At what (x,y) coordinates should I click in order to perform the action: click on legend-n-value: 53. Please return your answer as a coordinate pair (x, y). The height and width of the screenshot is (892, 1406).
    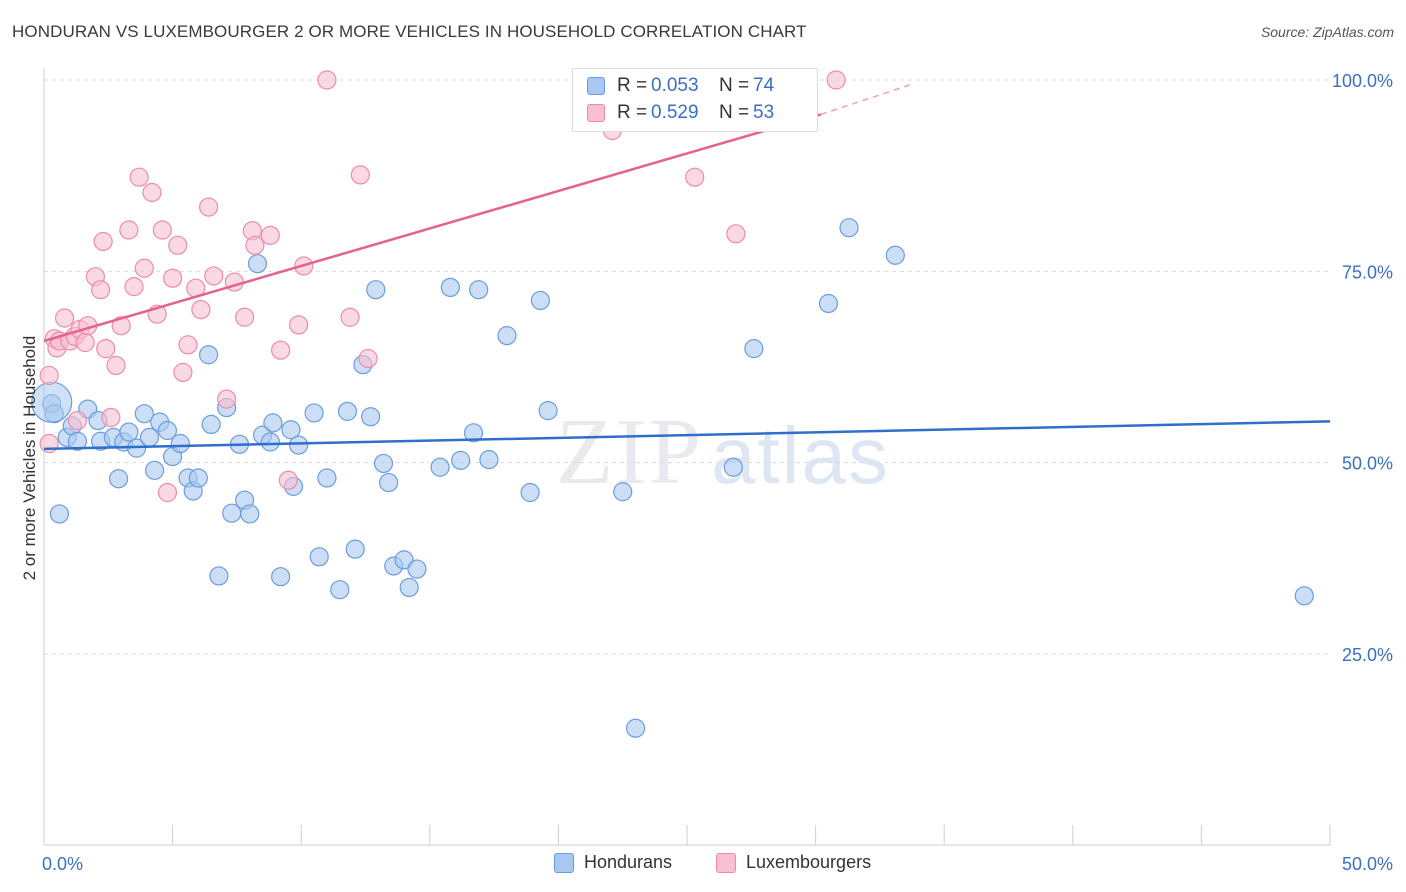
    Looking at the image, I should click on (764, 112).